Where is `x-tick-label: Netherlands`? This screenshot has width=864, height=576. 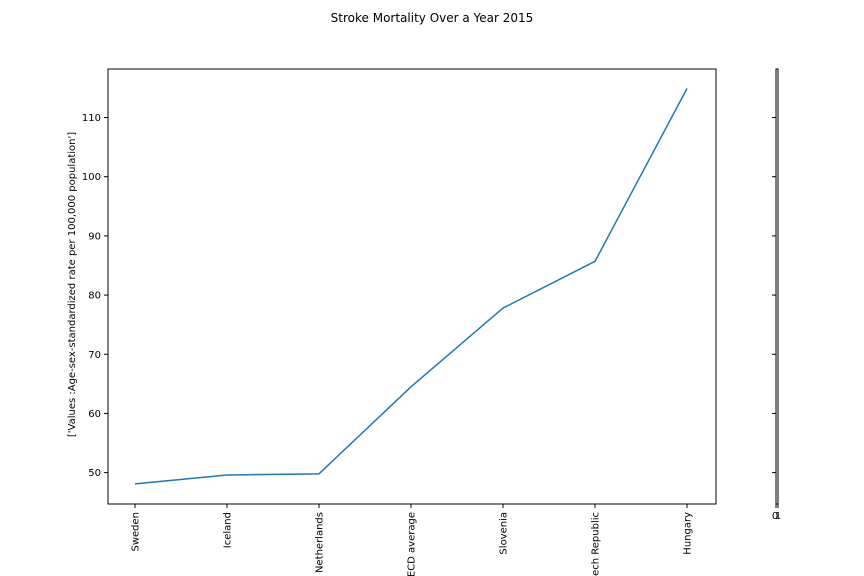
x-tick-label: Netherlands is located at coordinates (320, 542).